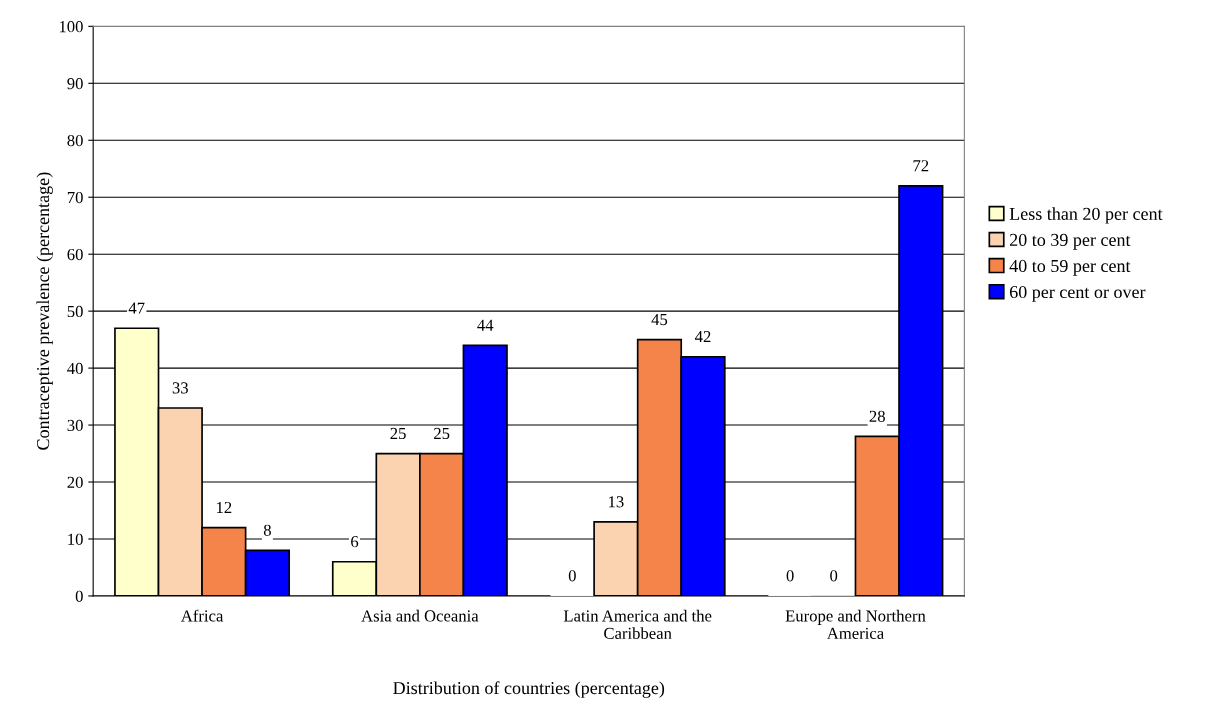 This screenshot has height=712, width=1210. What do you see at coordinates (659, 319) in the screenshot?
I see `data-label: 45` at bounding box center [659, 319].